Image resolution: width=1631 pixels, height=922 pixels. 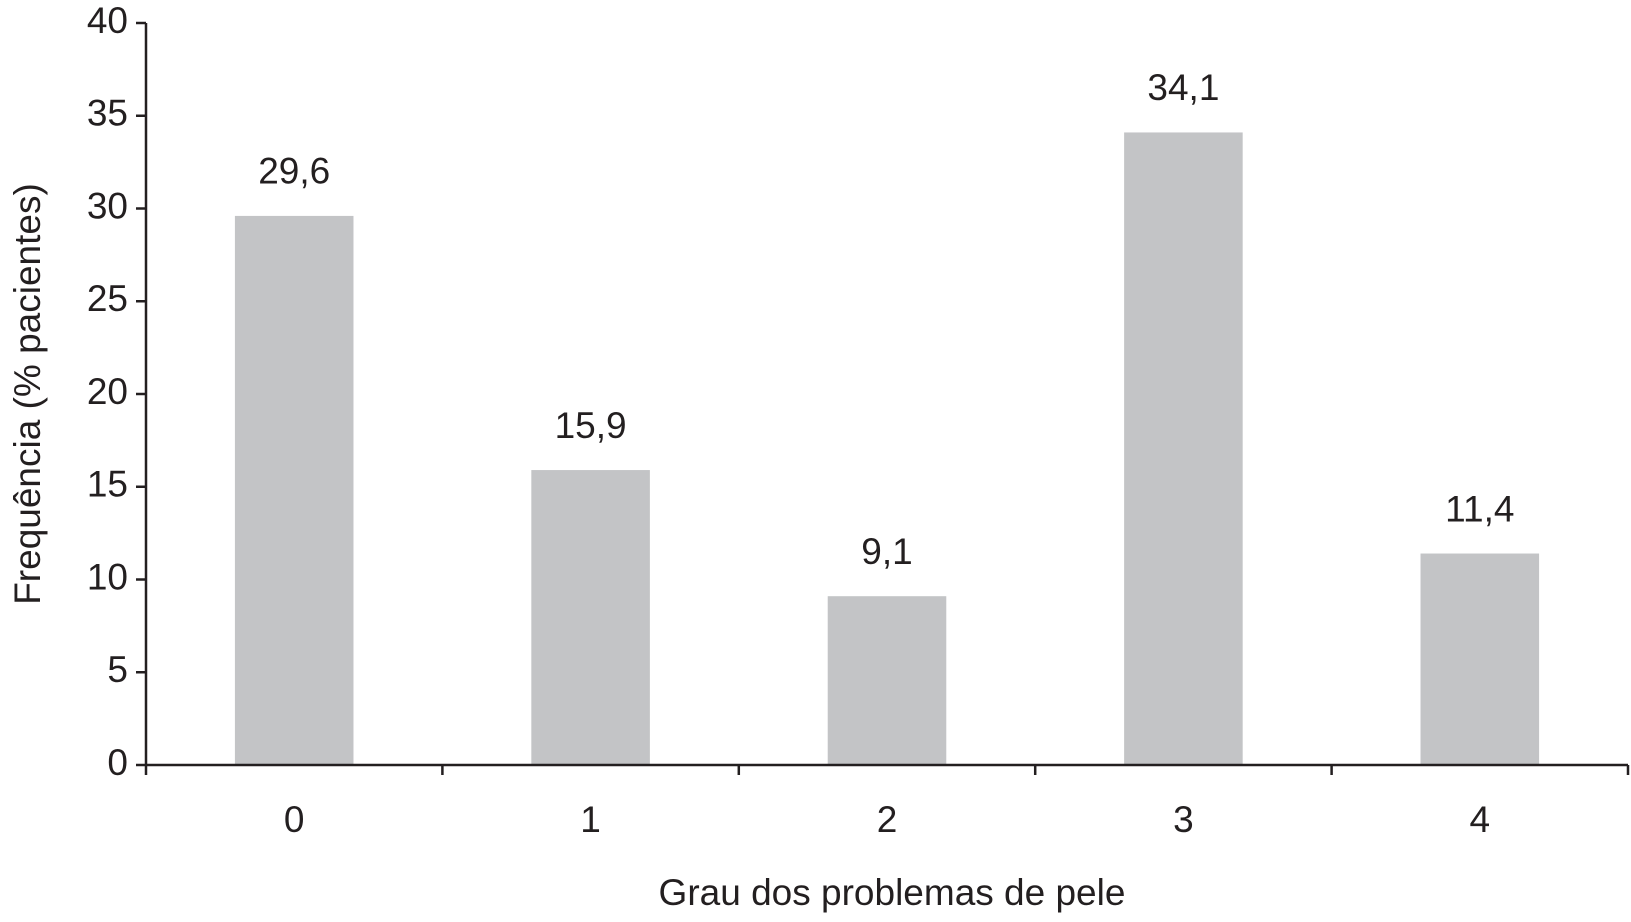 I want to click on x-tick-label: 3, so click(x=1183, y=819).